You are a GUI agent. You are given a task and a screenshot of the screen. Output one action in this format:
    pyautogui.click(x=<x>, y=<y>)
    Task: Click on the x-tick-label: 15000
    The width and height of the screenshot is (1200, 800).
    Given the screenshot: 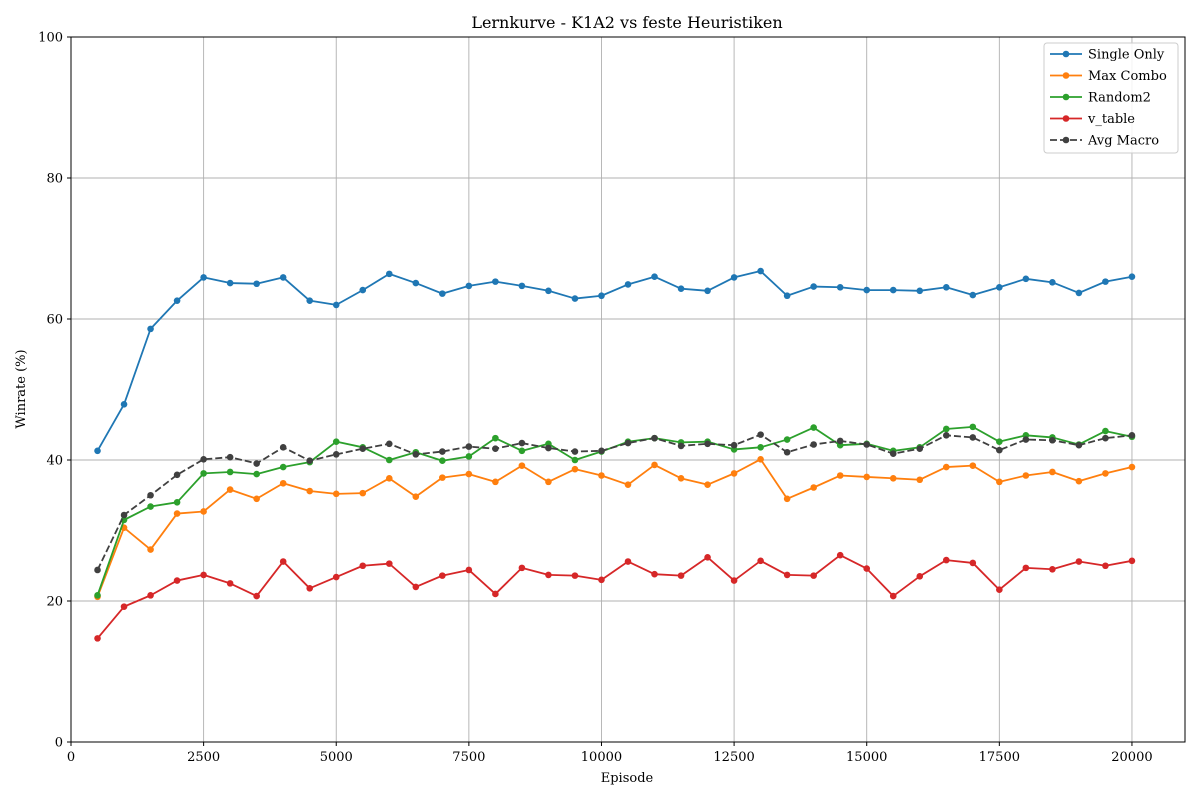 What is the action you would take?
    pyautogui.click(x=866, y=757)
    